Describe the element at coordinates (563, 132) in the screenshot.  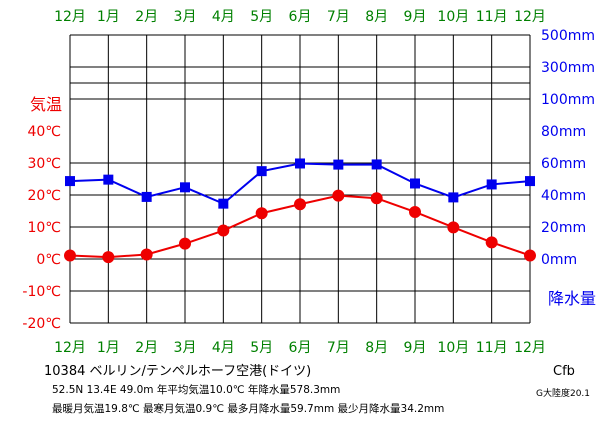
I see `precipitation-tick-label: 80mm` at that location.